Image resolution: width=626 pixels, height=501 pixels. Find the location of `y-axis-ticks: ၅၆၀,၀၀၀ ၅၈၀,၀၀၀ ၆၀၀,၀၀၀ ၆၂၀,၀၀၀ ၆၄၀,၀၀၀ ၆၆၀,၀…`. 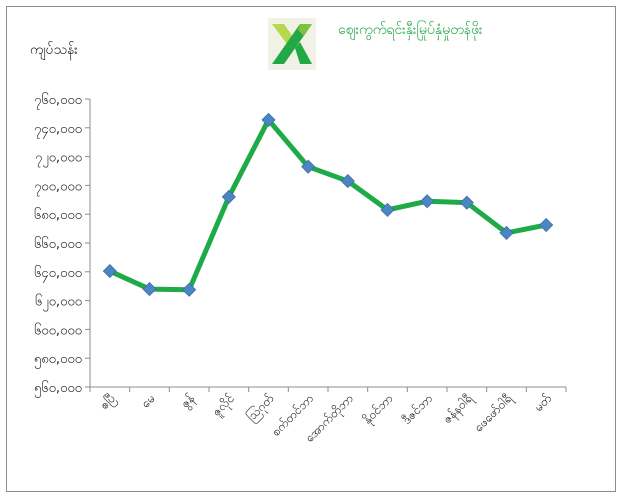

y-axis-ticks: ၅၆၀,၀၀၀ ၅၈၀,၀၀၀ ၆၀၀,၀၀၀ ၆၂၀,၀၀၀ ၆၄၀,၀၀၀ ၆၆၀,၀… is located at coordinates (62, 245).